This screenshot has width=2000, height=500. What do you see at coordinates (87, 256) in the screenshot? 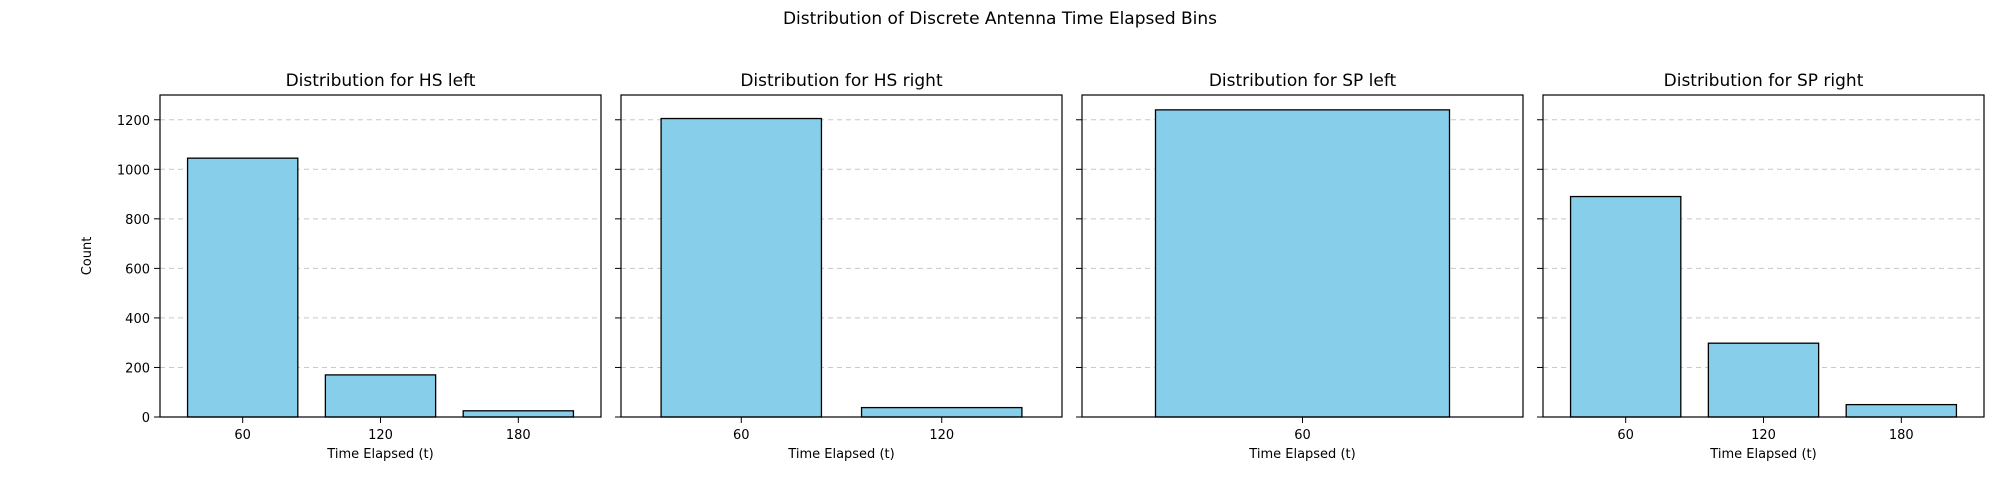
I see `y-axis-label: Count` at bounding box center [87, 256].